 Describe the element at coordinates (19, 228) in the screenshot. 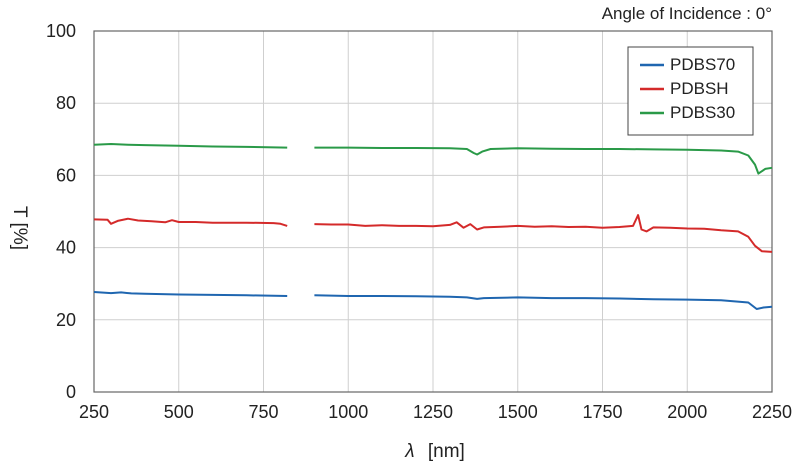

I see `y-axis-label: T [%]` at that location.